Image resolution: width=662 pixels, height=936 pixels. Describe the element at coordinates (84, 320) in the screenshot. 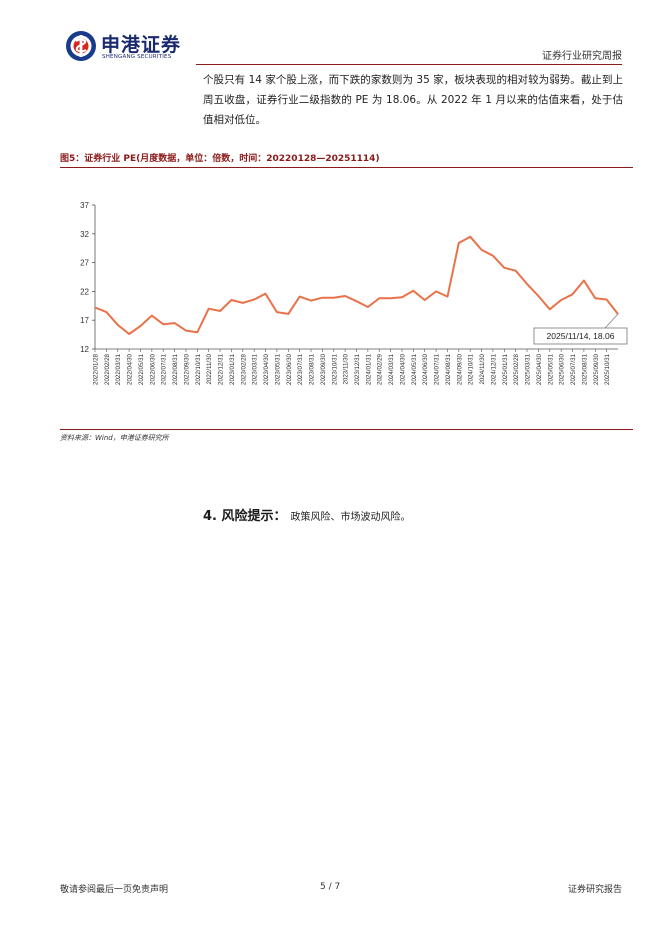

I see `y-tick-label: 17` at that location.